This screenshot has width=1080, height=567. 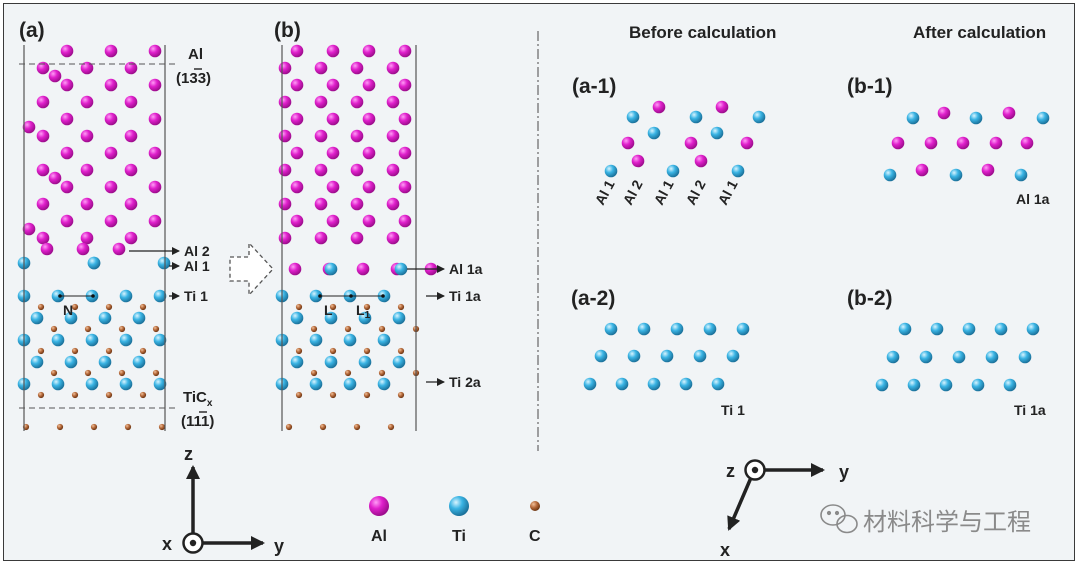 What do you see at coordinates (363, 311) in the screenshot?
I see `label-l1: L1` at bounding box center [363, 311].